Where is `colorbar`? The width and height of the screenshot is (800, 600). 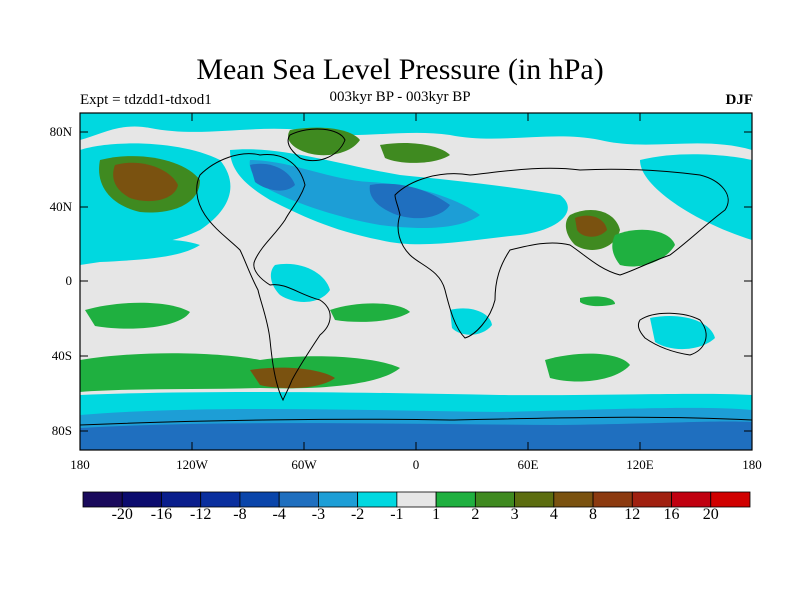
colorbar is located at coordinates (416, 499).